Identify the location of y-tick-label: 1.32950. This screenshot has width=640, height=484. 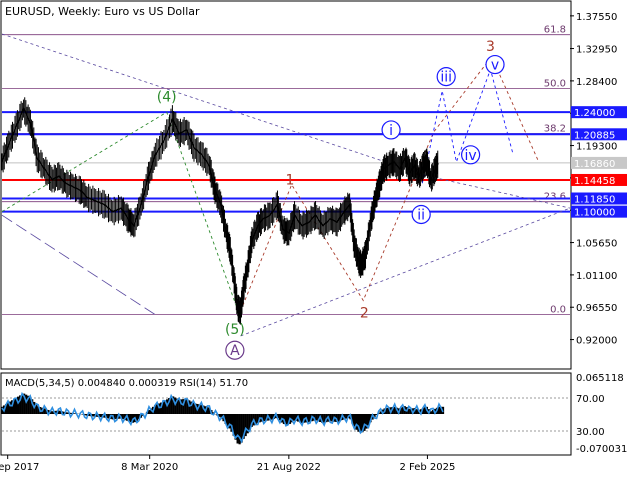
(596, 50).